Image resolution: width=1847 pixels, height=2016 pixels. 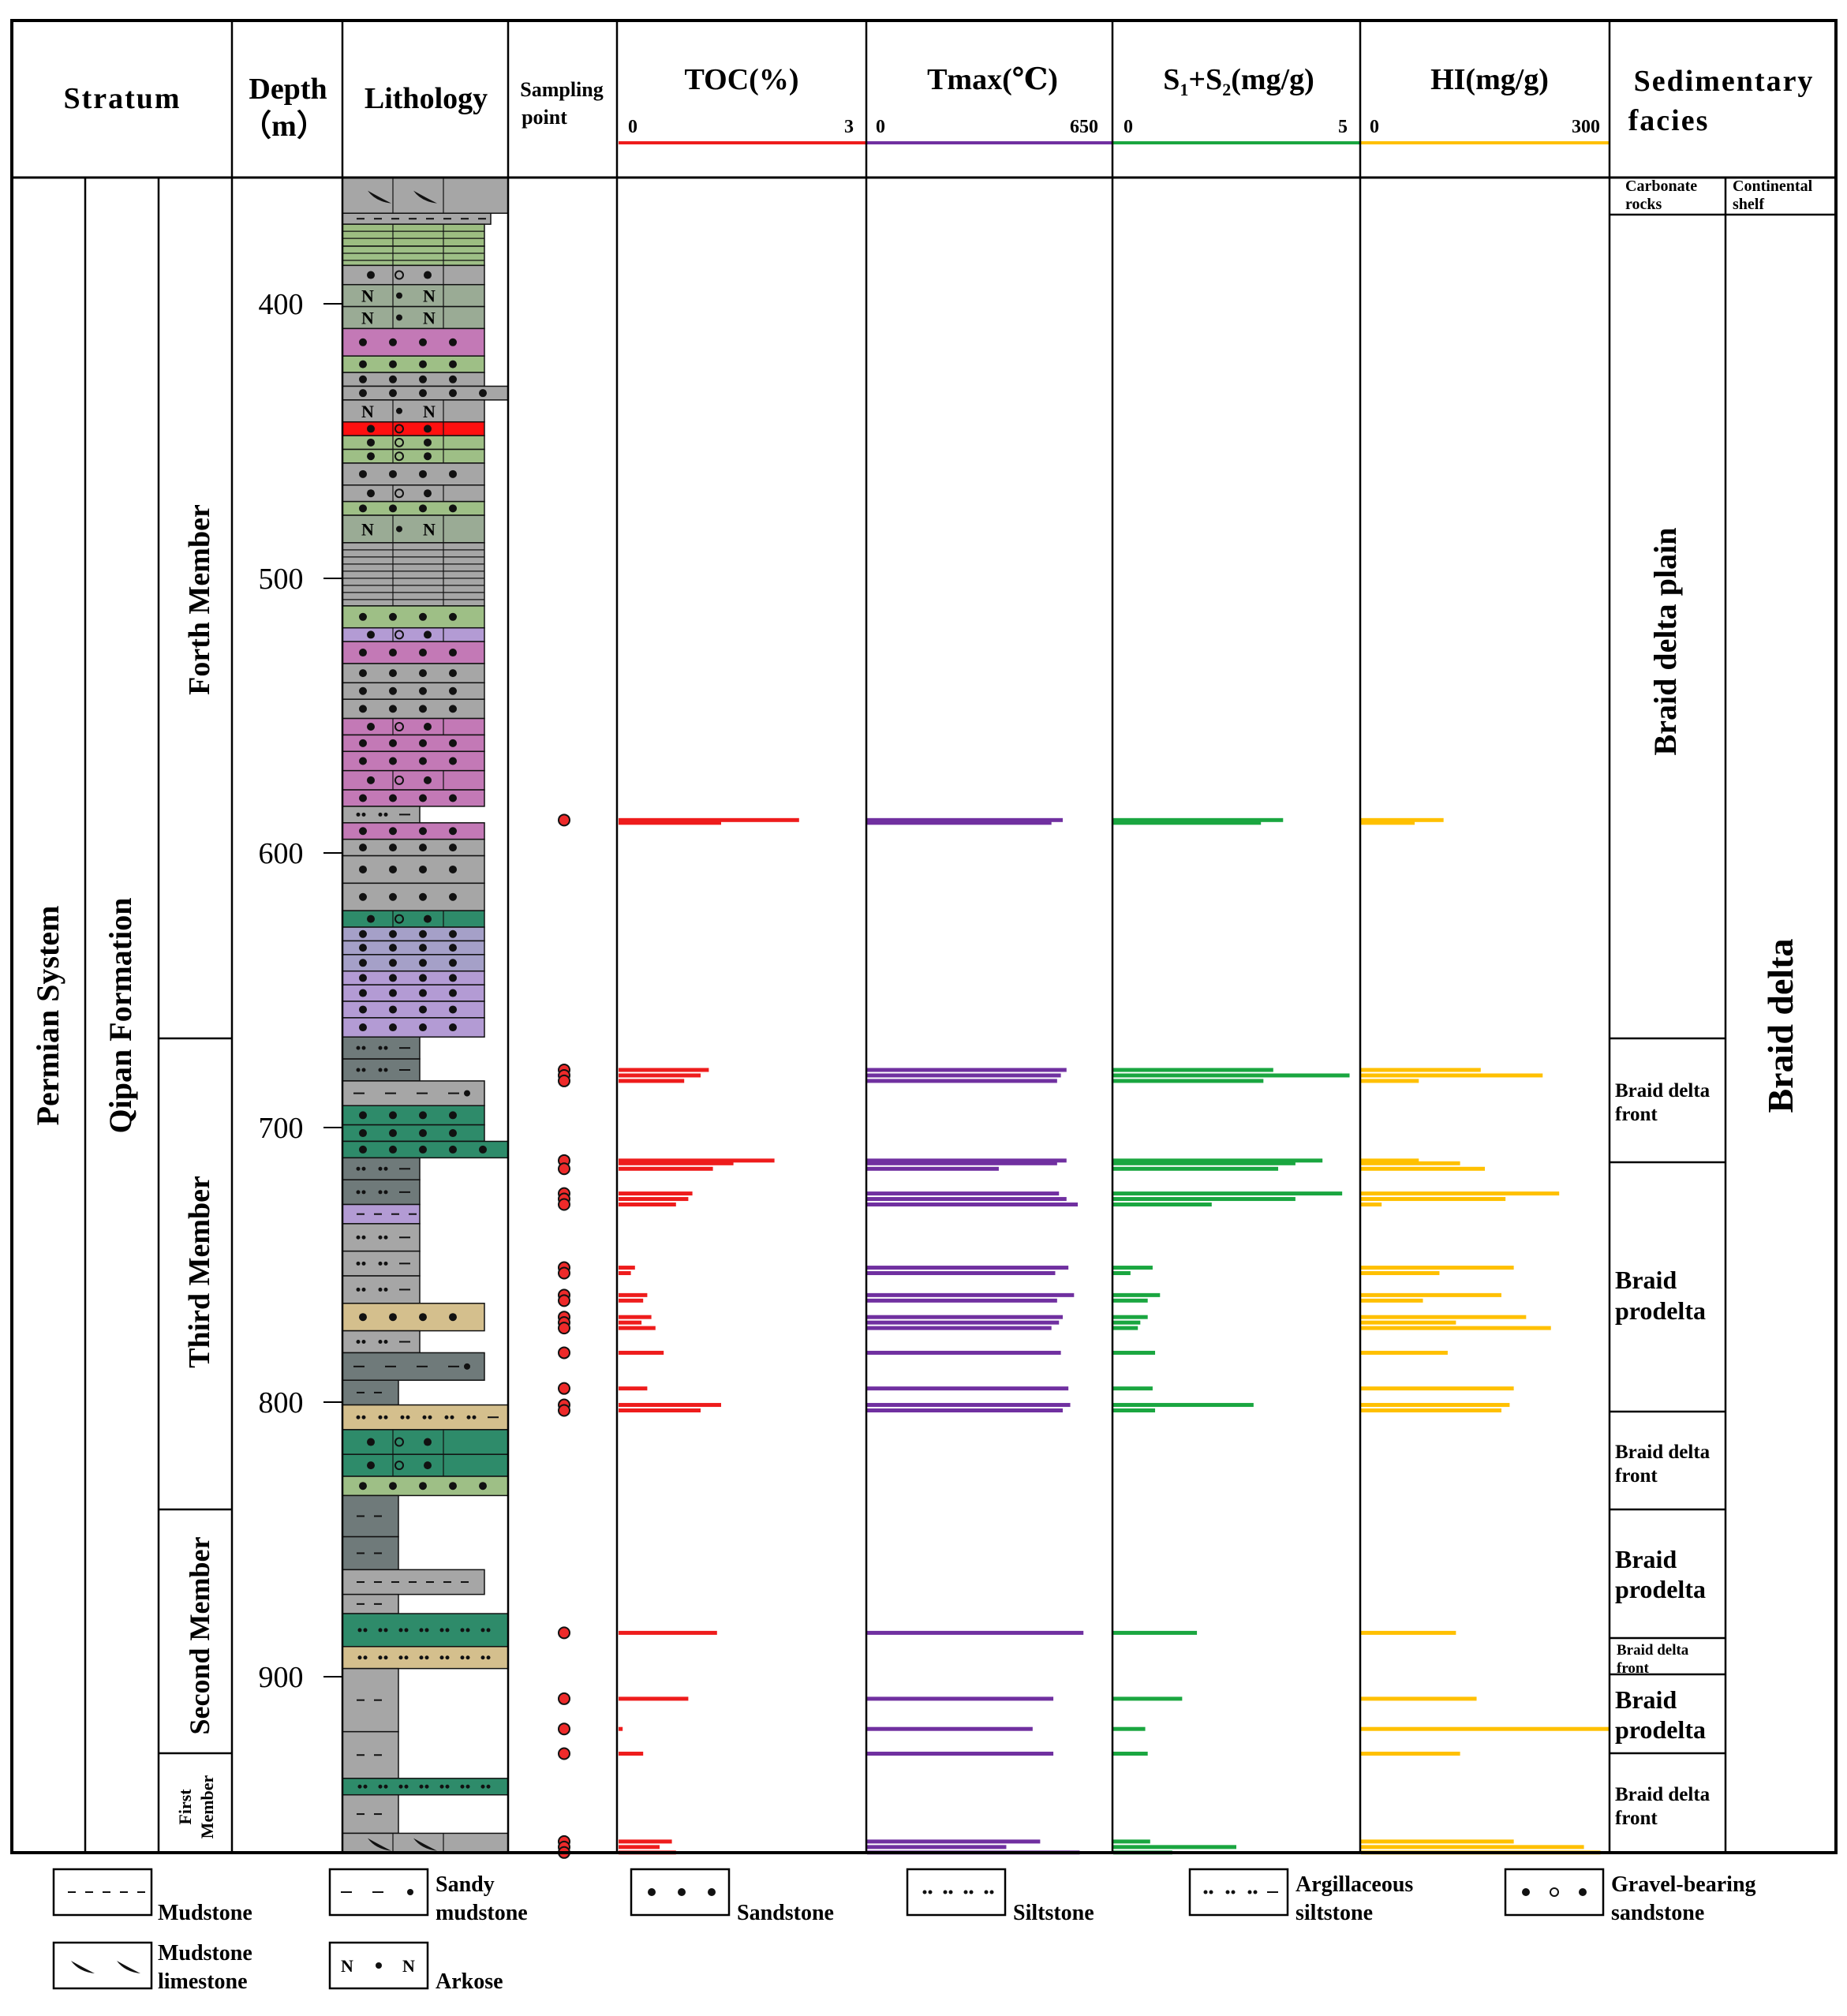 I want to click on legend-label: Mudstone, so click(x=205, y=1953).